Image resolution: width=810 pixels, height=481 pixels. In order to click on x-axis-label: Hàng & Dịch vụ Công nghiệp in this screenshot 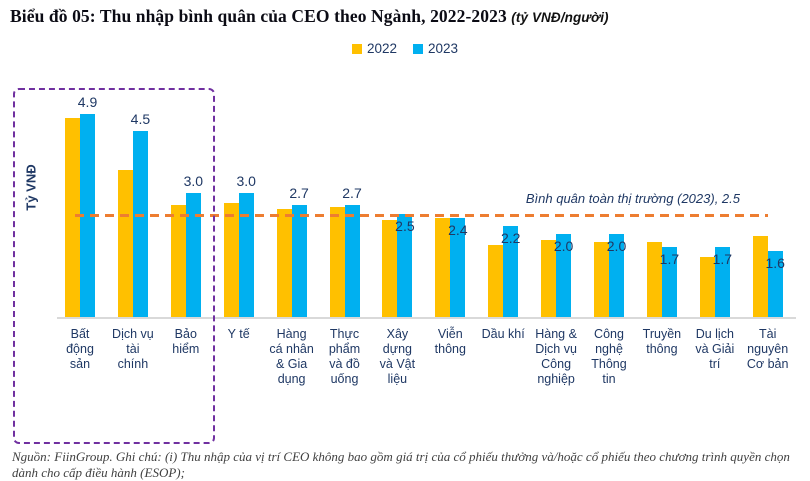, I will do `click(556, 356)`.